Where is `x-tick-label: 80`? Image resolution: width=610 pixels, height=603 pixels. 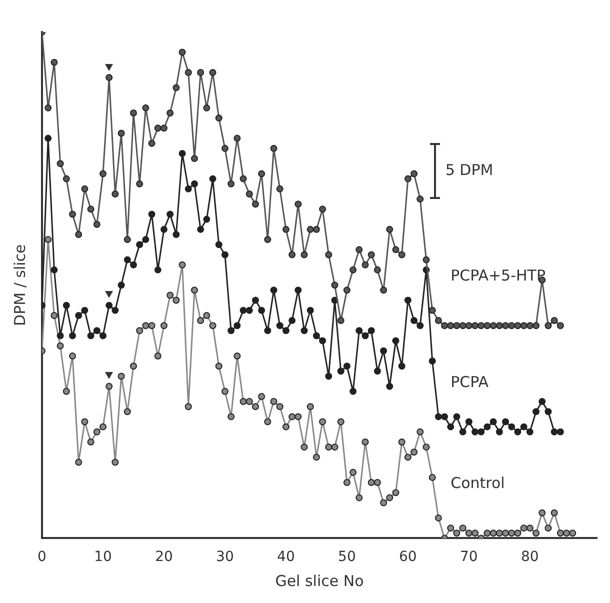
x-tick-label: 80 is located at coordinates (530, 557).